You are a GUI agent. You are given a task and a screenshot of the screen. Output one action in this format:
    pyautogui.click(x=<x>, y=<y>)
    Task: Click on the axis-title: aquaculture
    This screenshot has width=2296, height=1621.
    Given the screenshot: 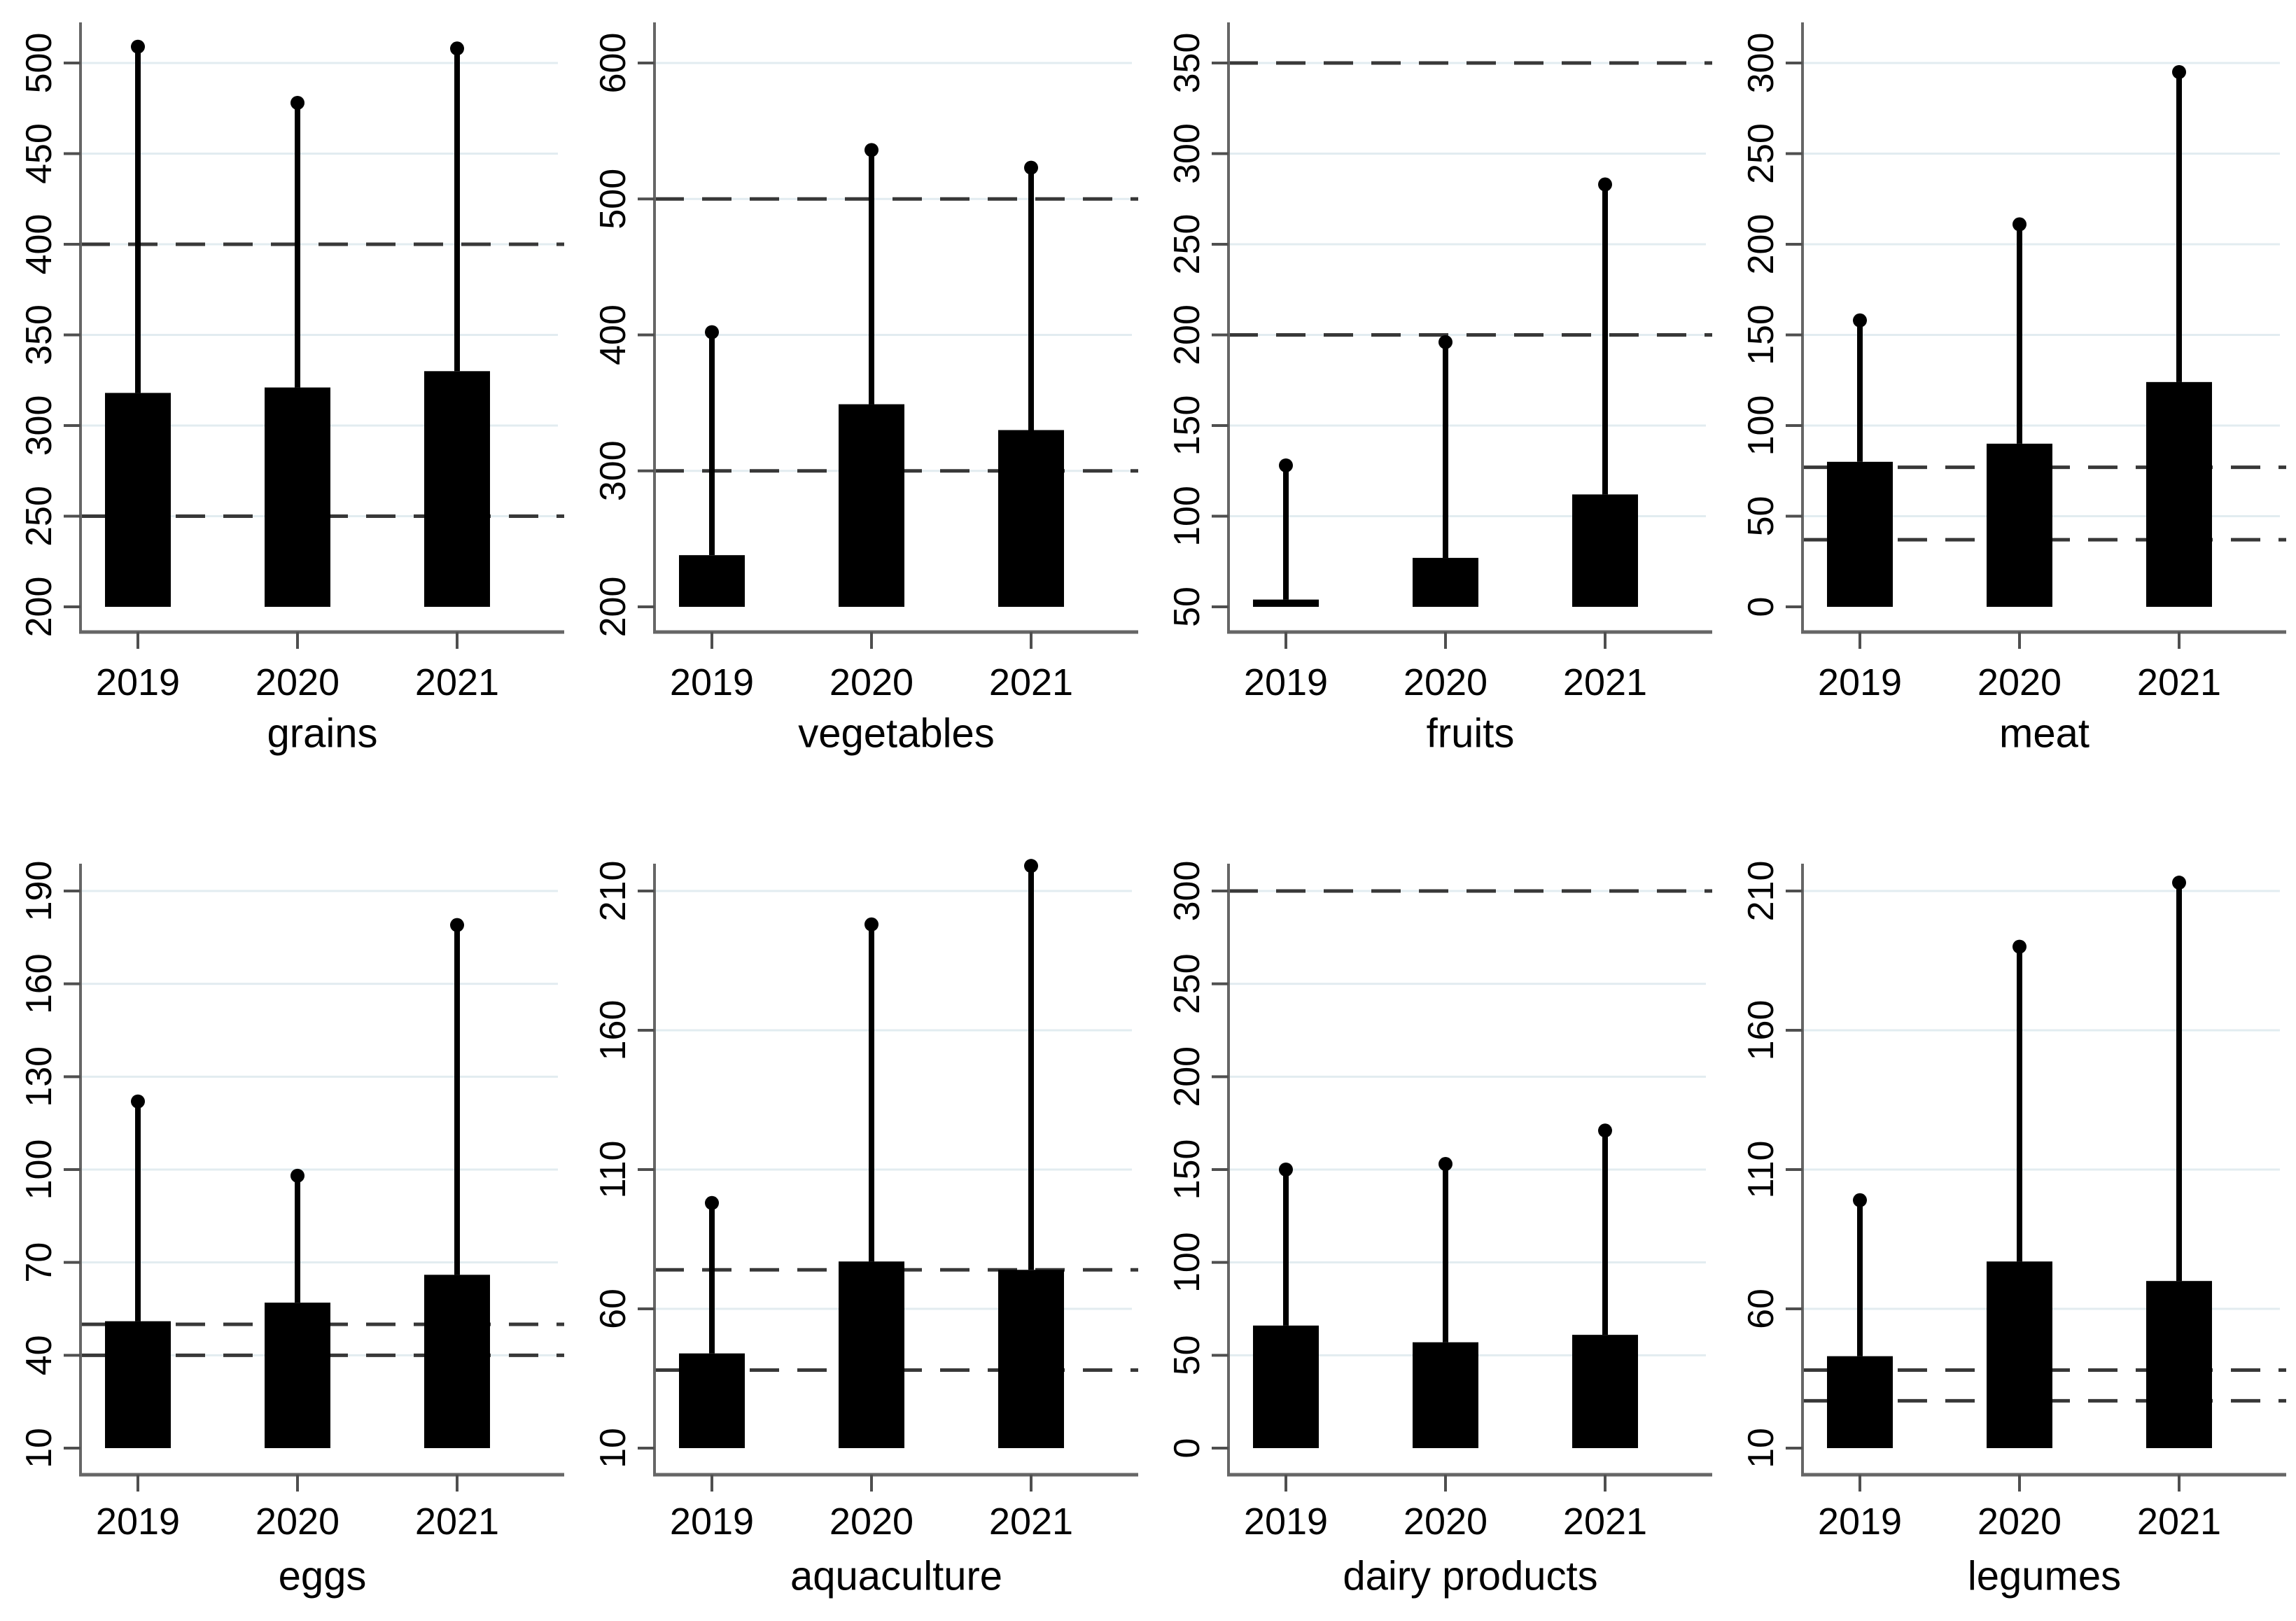 What is the action you would take?
    pyautogui.click(x=896, y=1576)
    